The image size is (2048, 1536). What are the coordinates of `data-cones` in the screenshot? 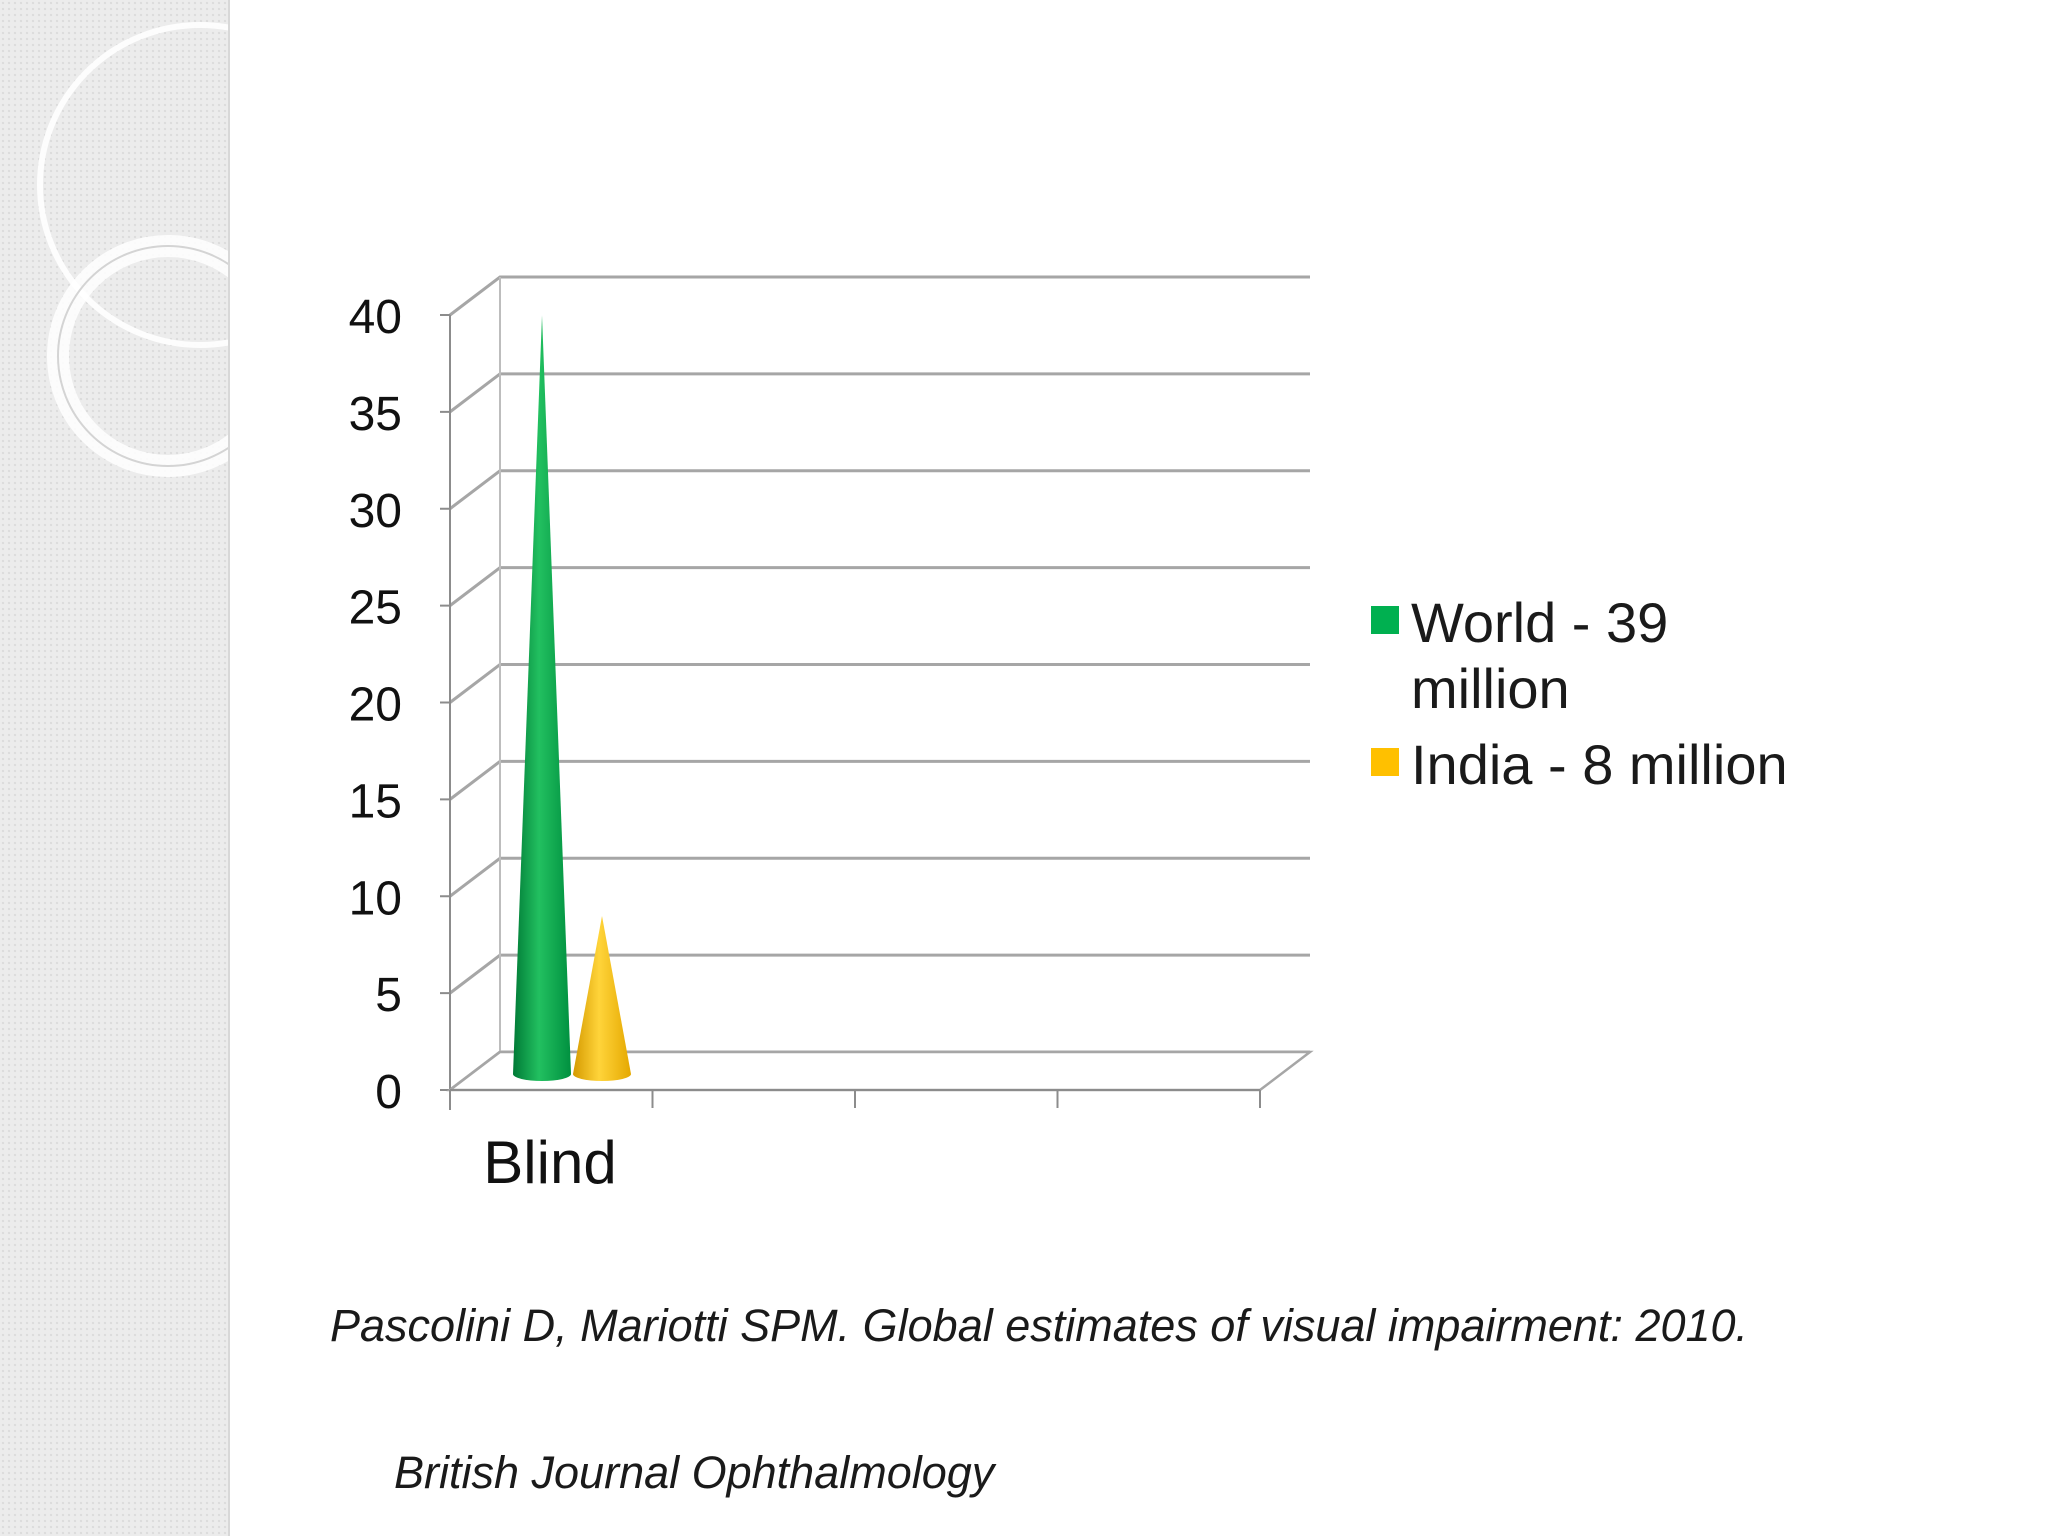 It's located at (572, 698).